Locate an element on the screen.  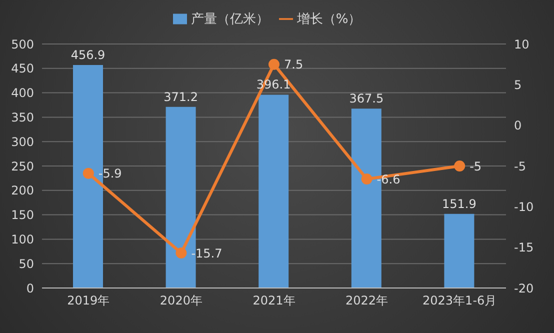
data-label: 456.9 is located at coordinates (88, 55).